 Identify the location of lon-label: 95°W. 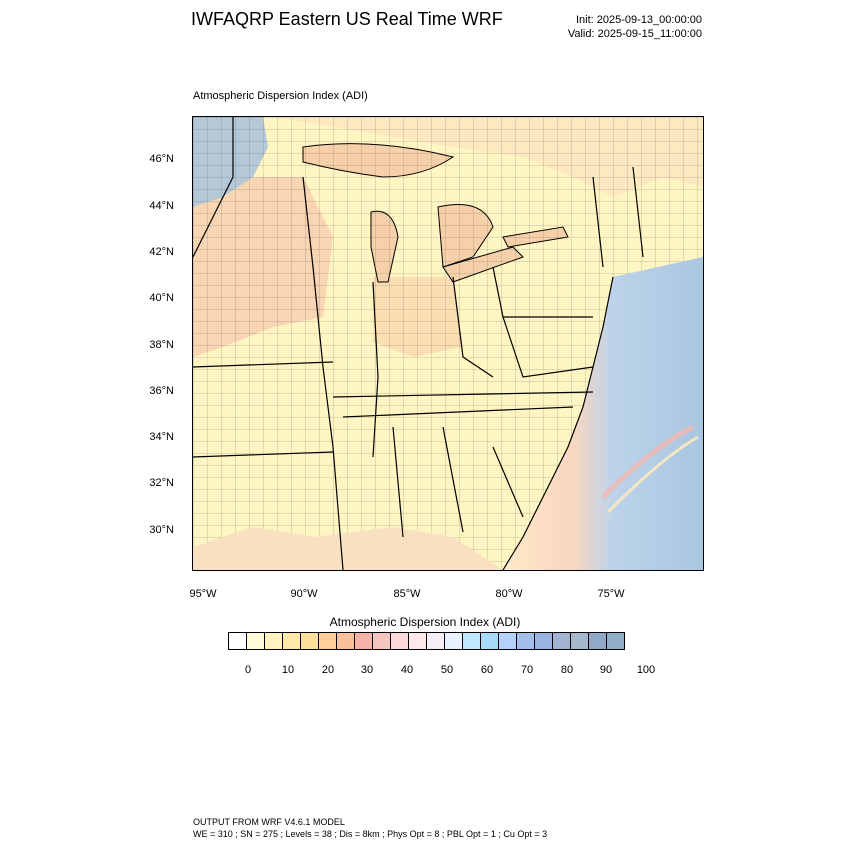
(203, 594).